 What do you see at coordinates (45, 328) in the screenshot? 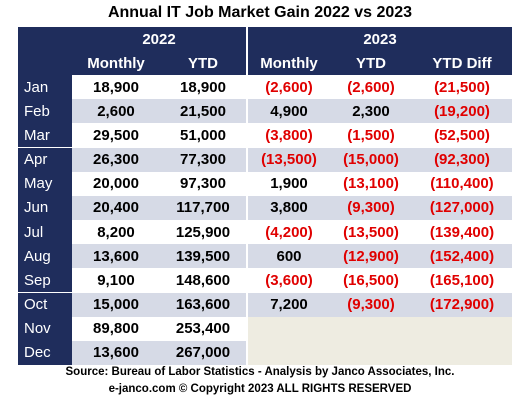
I see `month-label: Nov` at bounding box center [45, 328].